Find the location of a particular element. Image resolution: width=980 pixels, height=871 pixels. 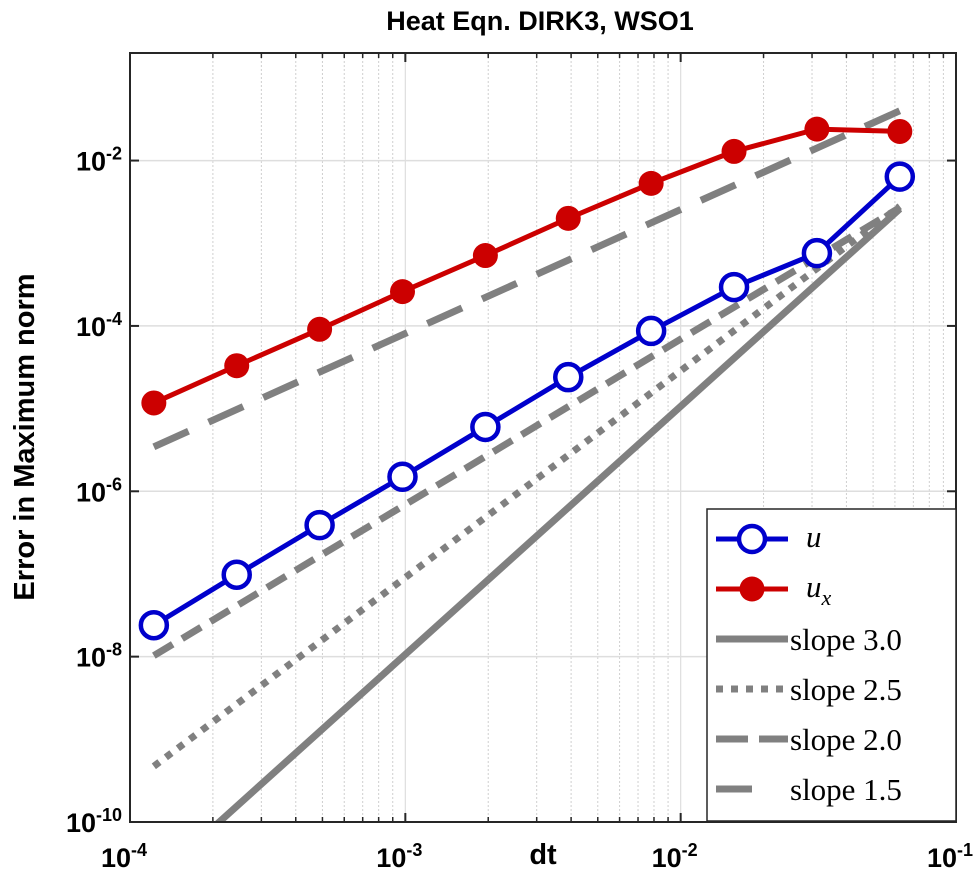

y-axis-label: Error in Maximum norm is located at coordinates (25, 436).